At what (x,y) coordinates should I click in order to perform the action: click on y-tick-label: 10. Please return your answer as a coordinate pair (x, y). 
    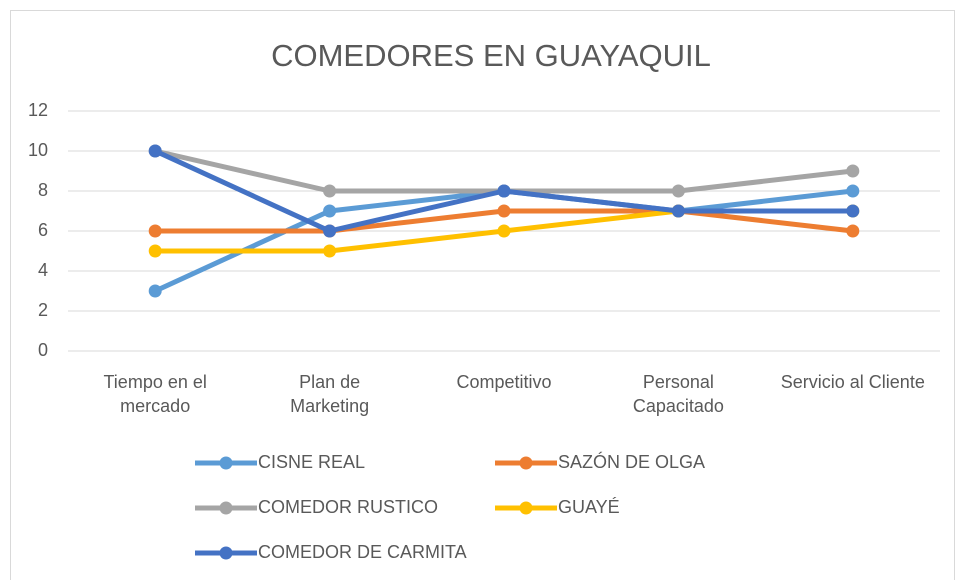
    Looking at the image, I should click on (38, 150).